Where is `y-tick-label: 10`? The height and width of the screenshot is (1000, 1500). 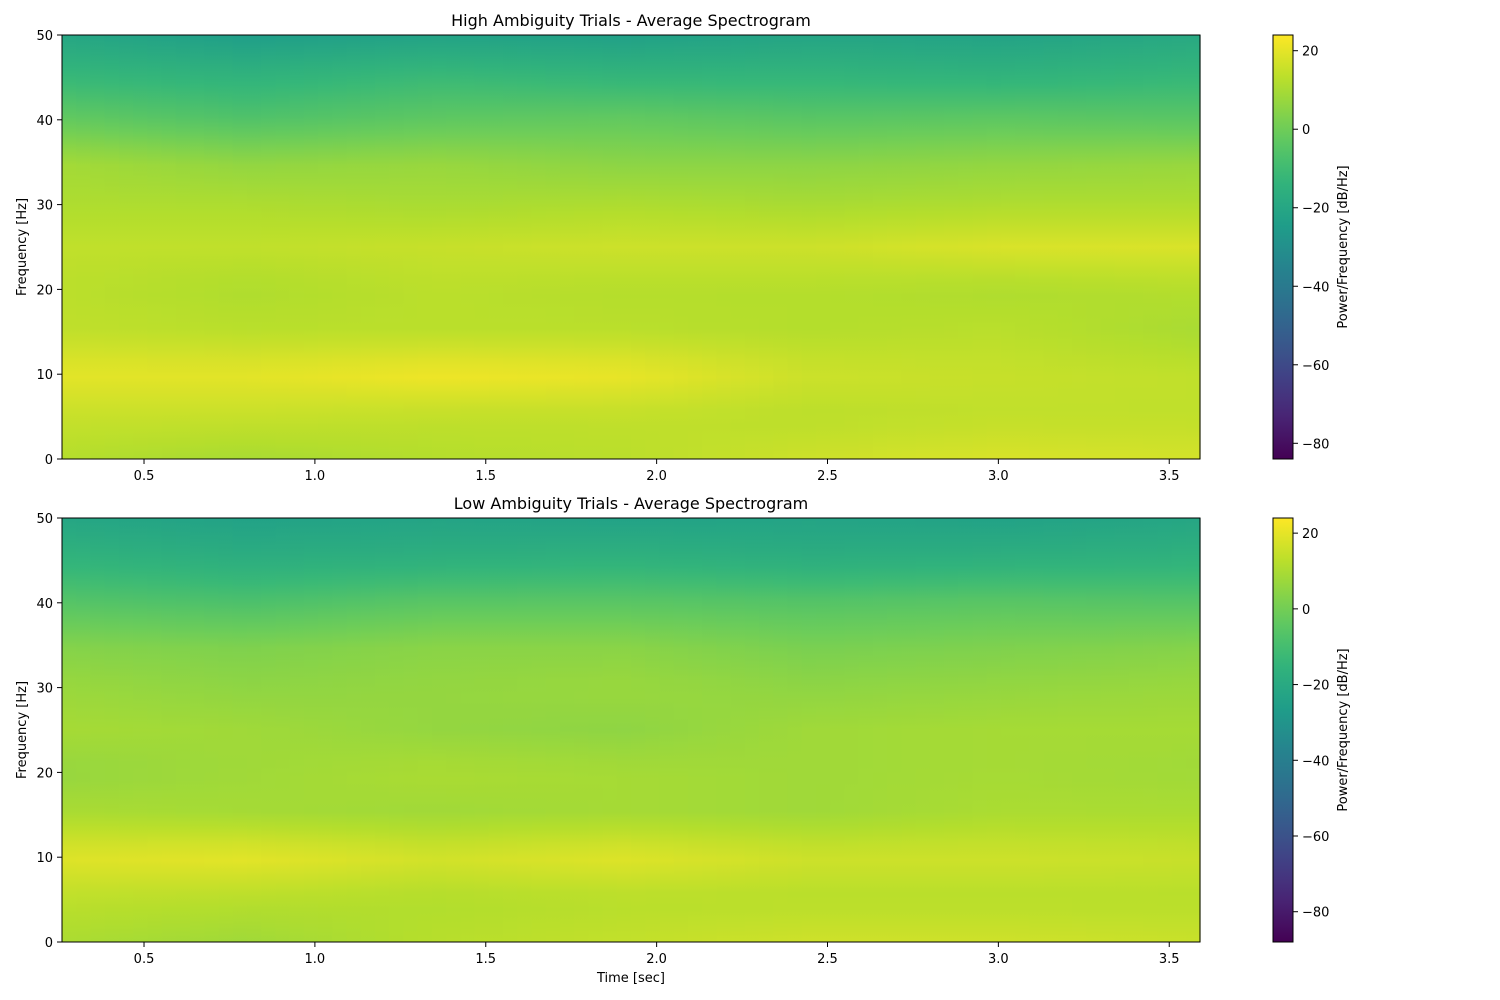
y-tick-label: 10 is located at coordinates (44, 858).